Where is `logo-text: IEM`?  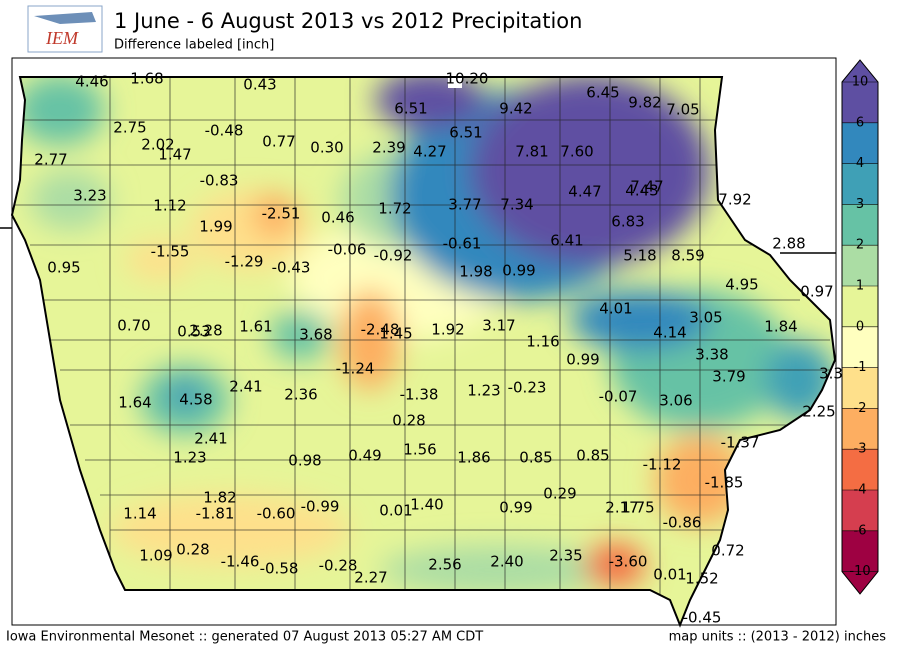 logo-text: IEM is located at coordinates (62, 38).